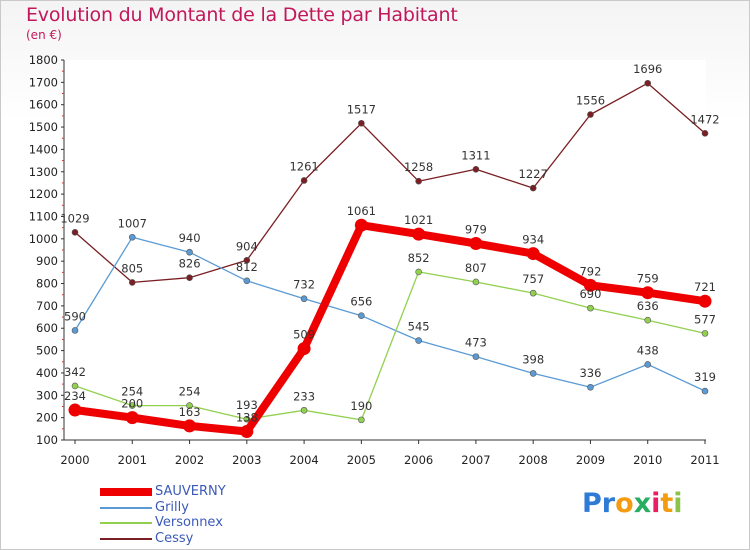 This screenshot has width=750, height=550. Describe the element at coordinates (132, 223) in the screenshot. I see `data-label-grilly: 1007` at that location.